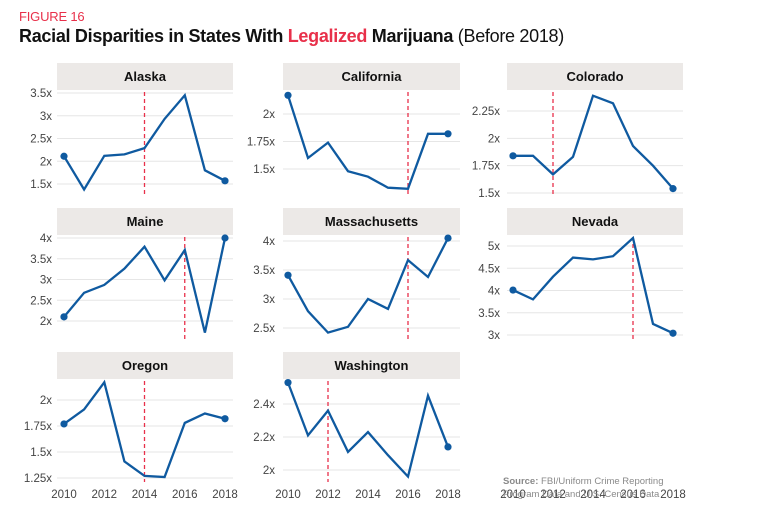  I want to click on panel-maine: Maine 2x 2.5x 3x 3.5x 4x, so click(131, 274).